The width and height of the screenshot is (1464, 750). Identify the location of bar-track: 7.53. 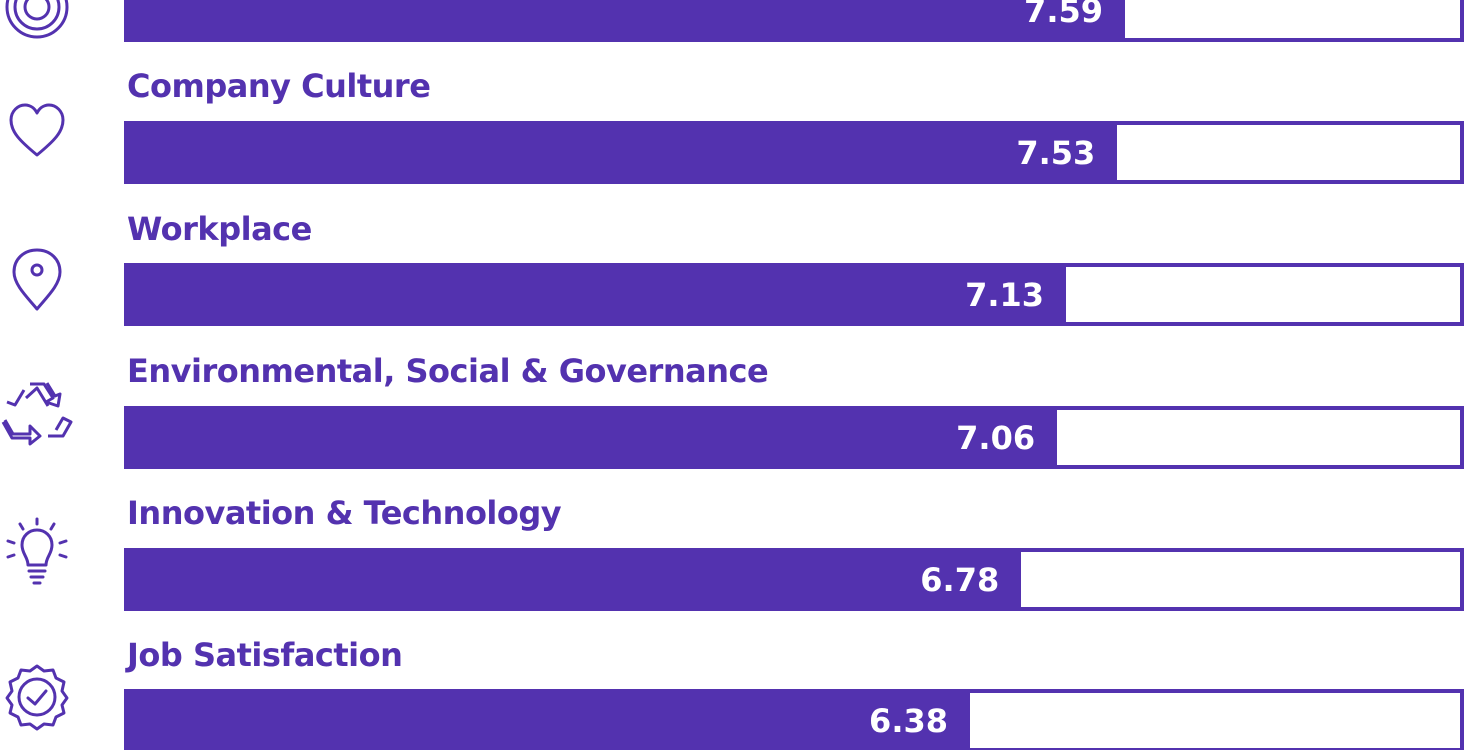
(794, 152).